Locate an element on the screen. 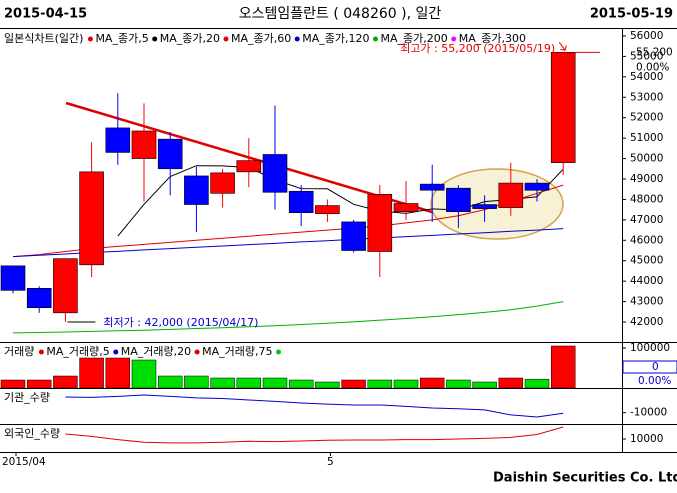  y-tick-label: 53000 is located at coordinates (646, 97).